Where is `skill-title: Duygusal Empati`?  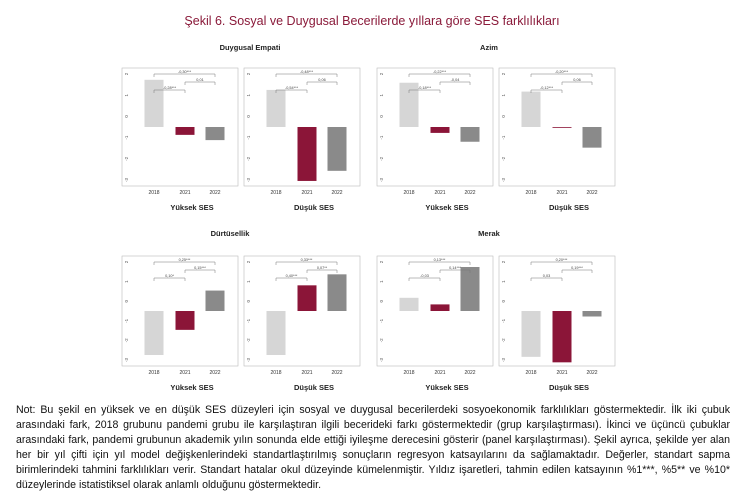 skill-title: Duygusal Empati is located at coordinates (250, 47).